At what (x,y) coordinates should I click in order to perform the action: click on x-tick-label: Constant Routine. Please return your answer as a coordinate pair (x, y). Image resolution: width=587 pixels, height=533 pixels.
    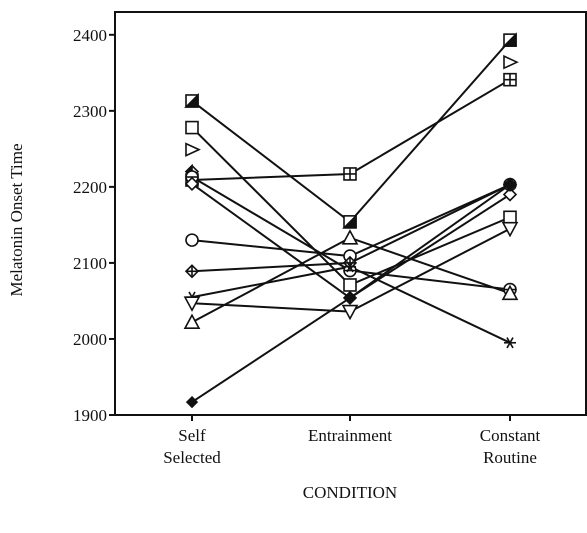
    Looking at the image, I should click on (510, 446).